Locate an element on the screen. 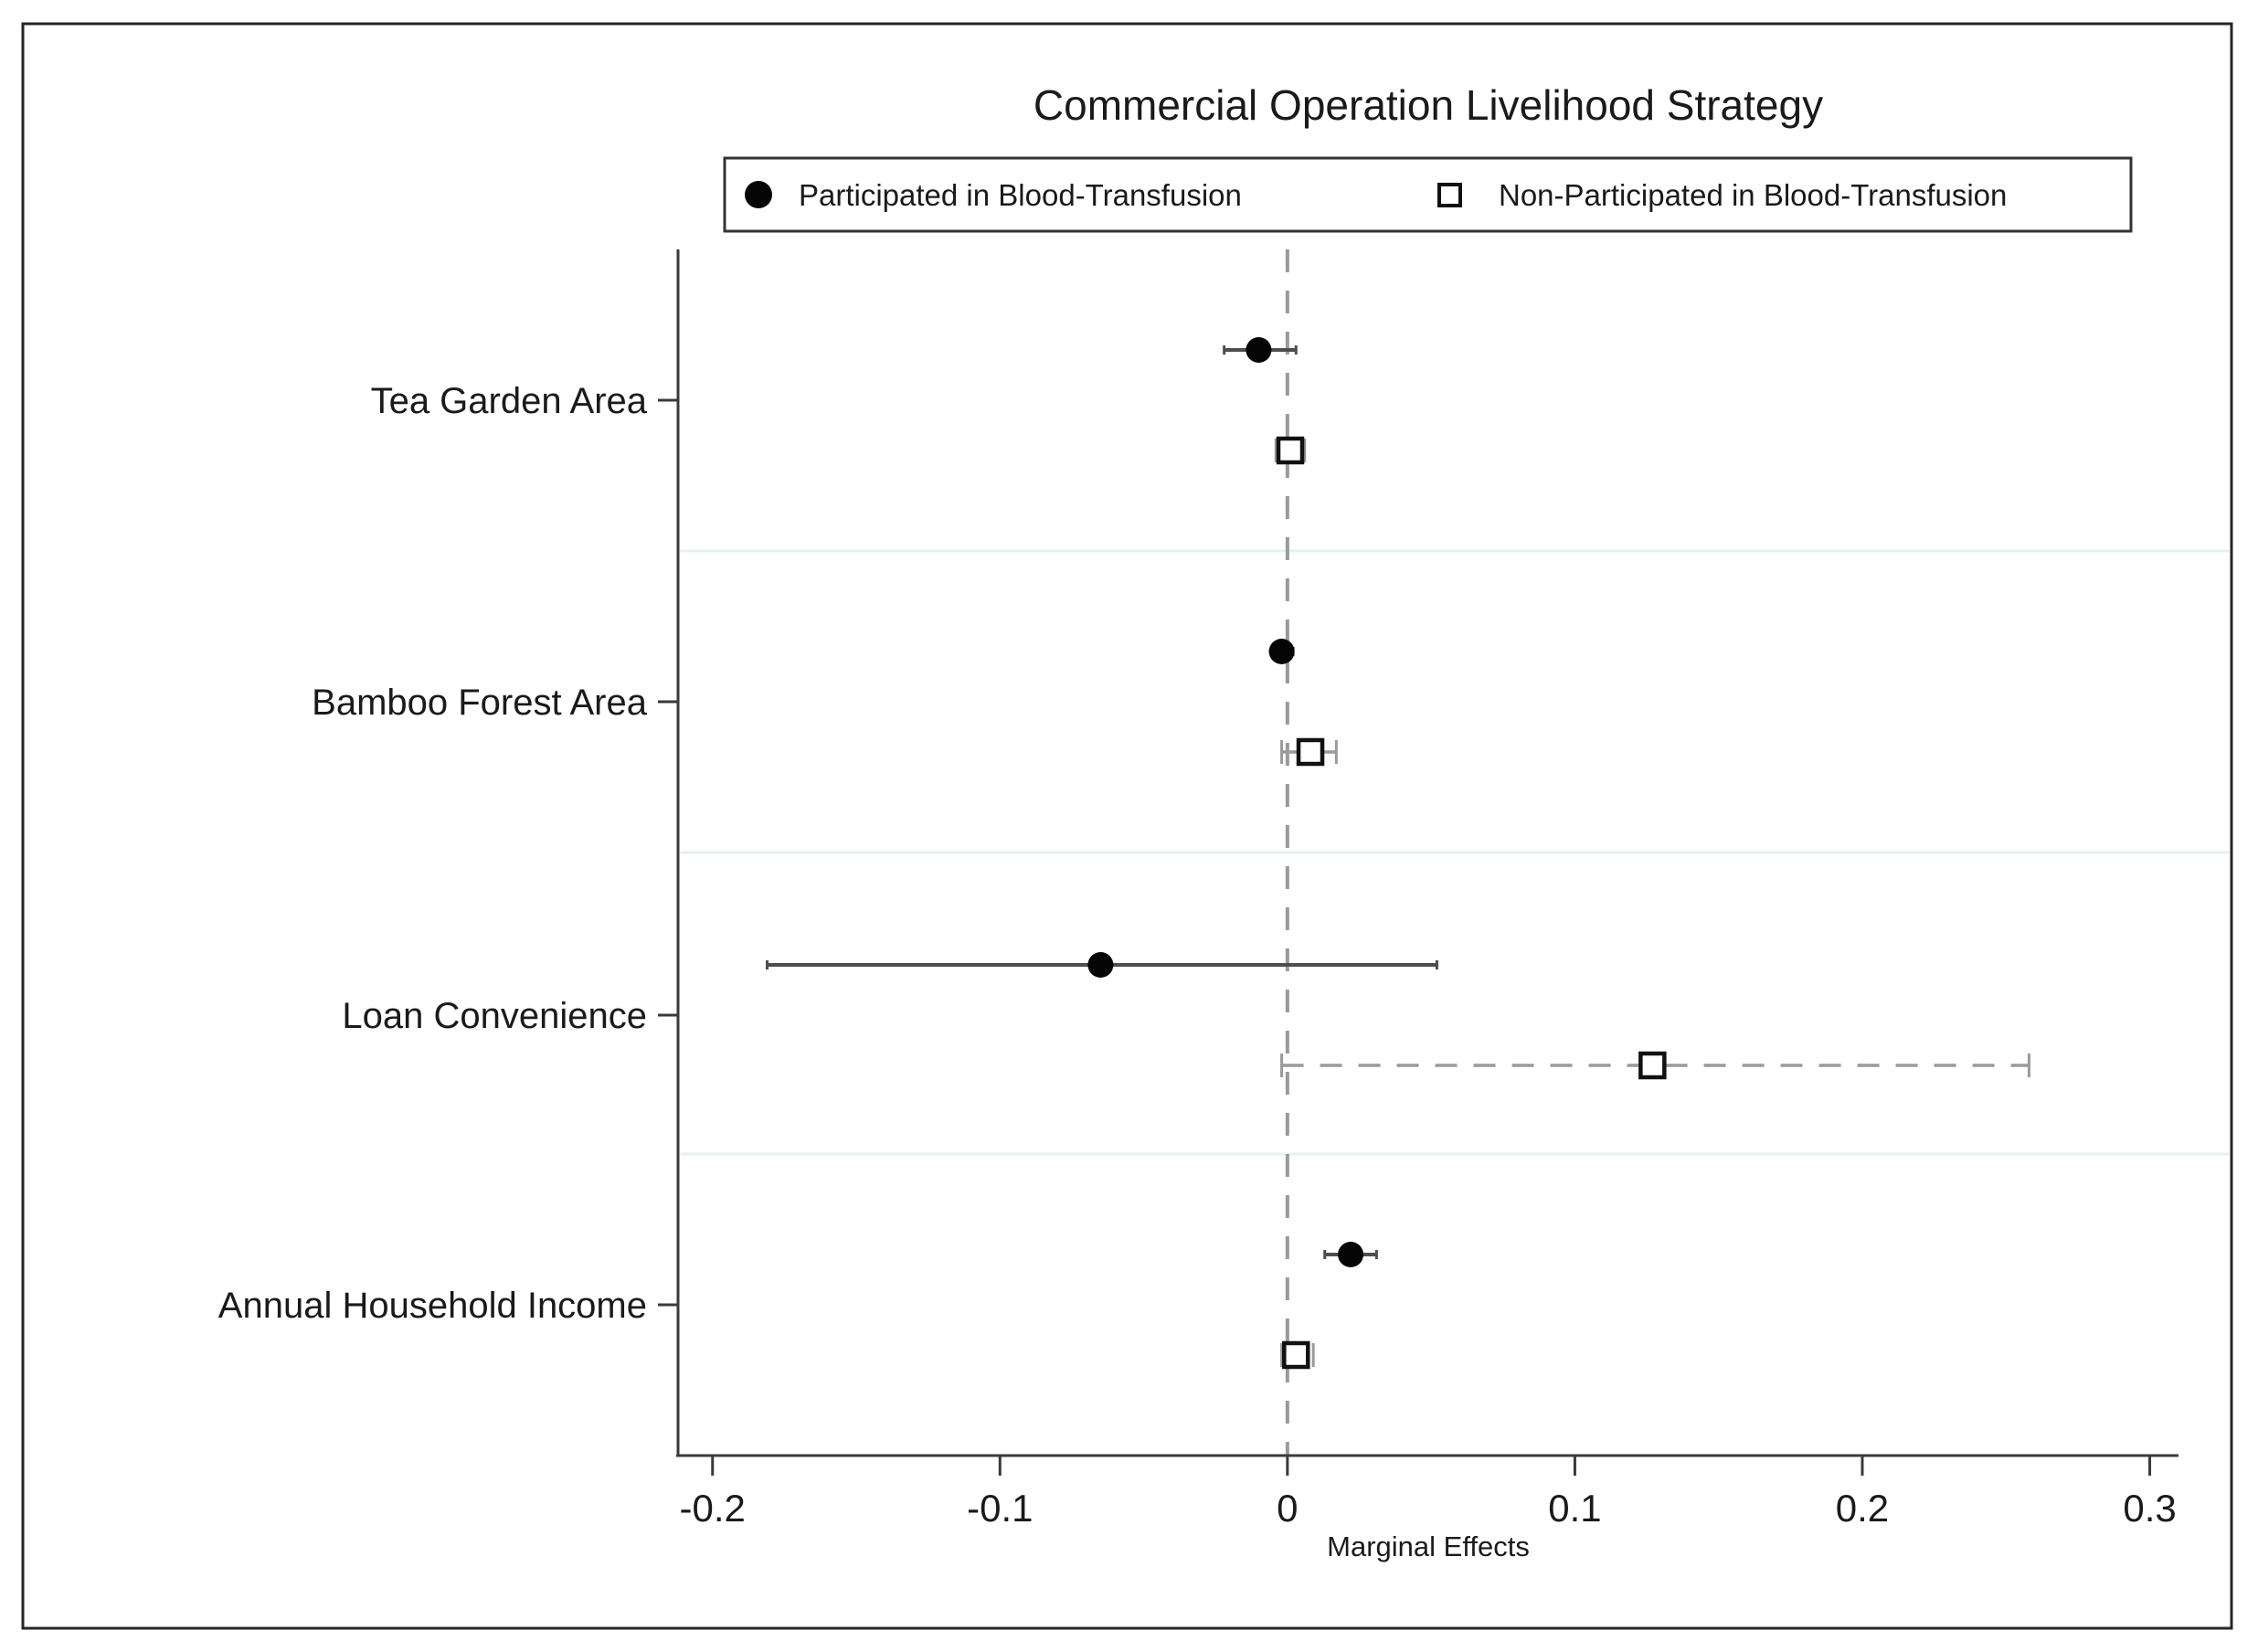 Image resolution: width=2258 pixels, height=1652 pixels. chart-title: Commercial Operation Livelihood Strategy is located at coordinates (1428, 105).